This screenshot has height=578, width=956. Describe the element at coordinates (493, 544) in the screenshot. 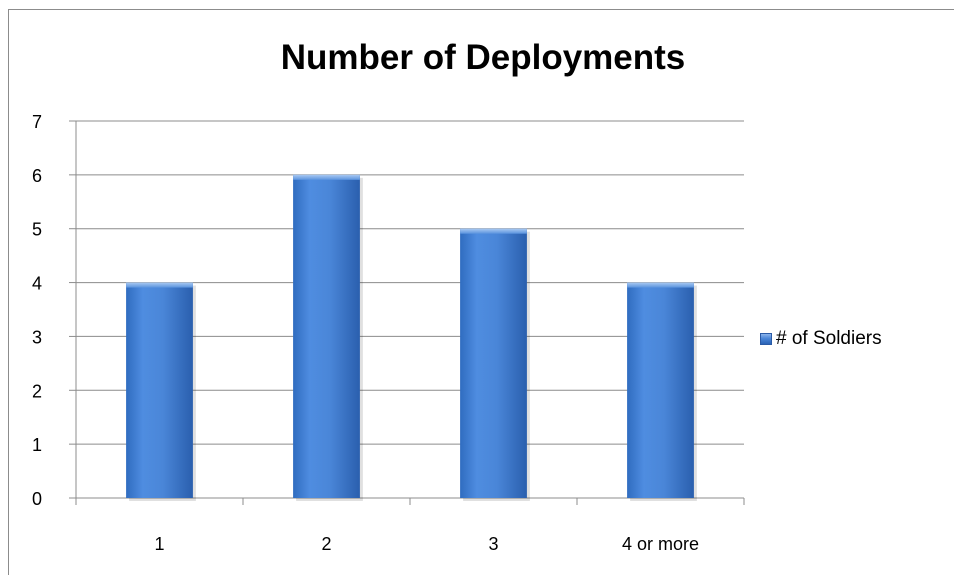

I see `x-tick-label: 3` at that location.